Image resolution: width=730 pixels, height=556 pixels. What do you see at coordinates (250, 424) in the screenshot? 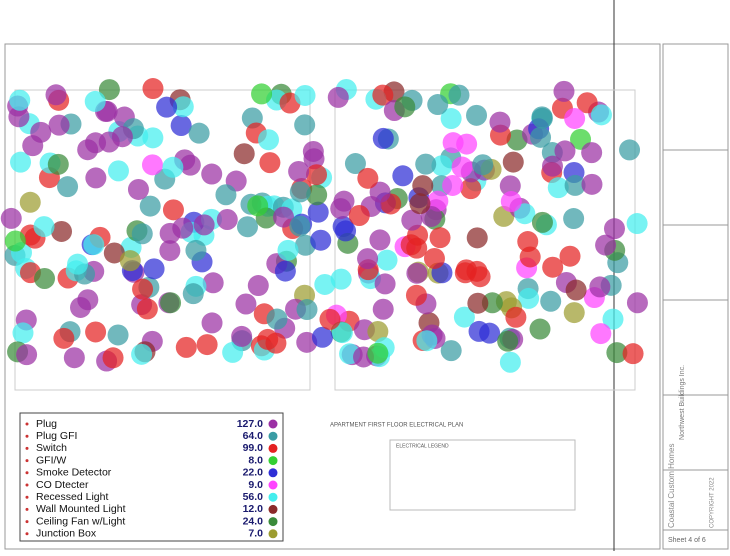
I see `legend-count: 127.0` at bounding box center [250, 424].